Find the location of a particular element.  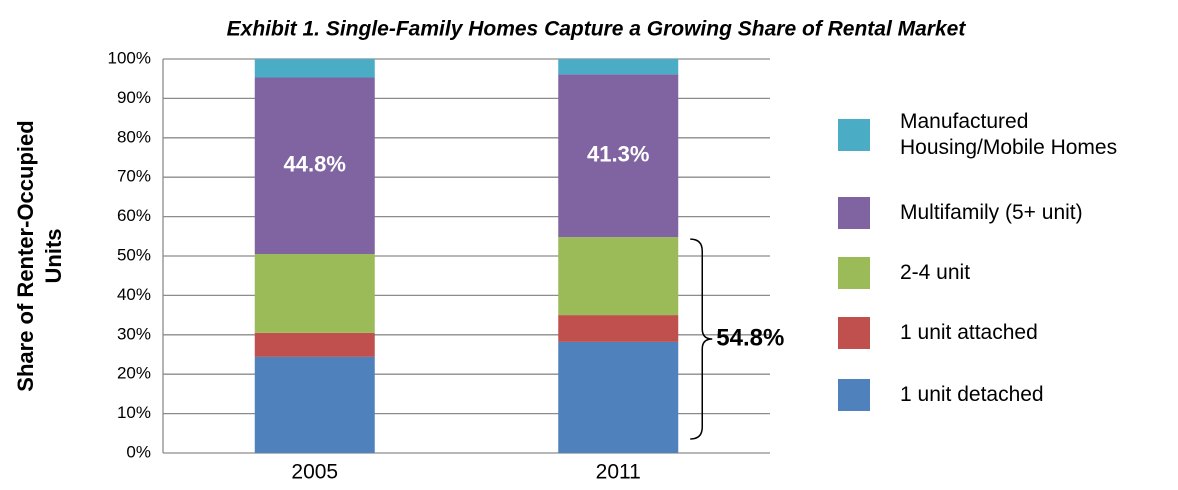

data-label: 44.8% is located at coordinates (315, 164).